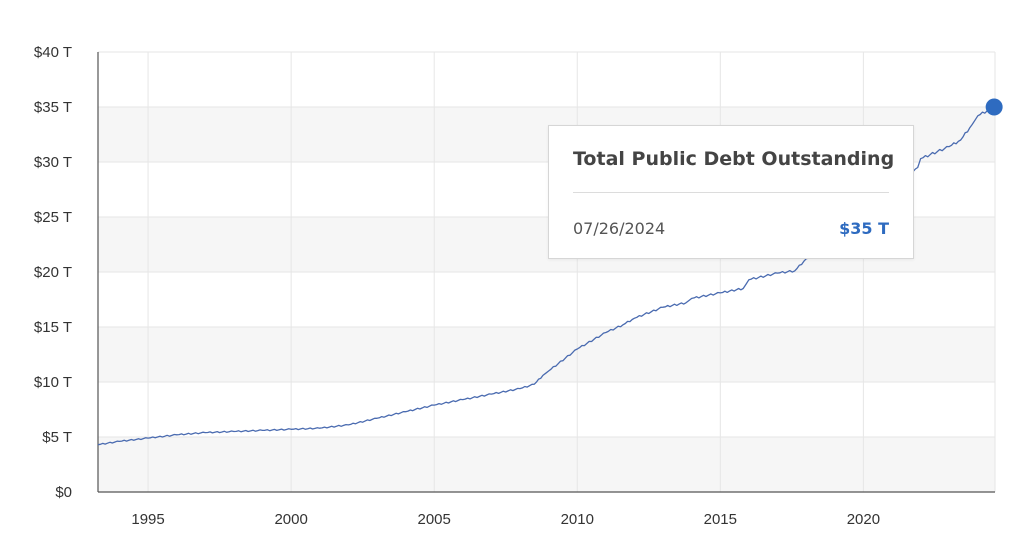 This screenshot has width=1024, height=545. What do you see at coordinates (53, 217) in the screenshot?
I see `y-tick-label: $25 T` at bounding box center [53, 217].